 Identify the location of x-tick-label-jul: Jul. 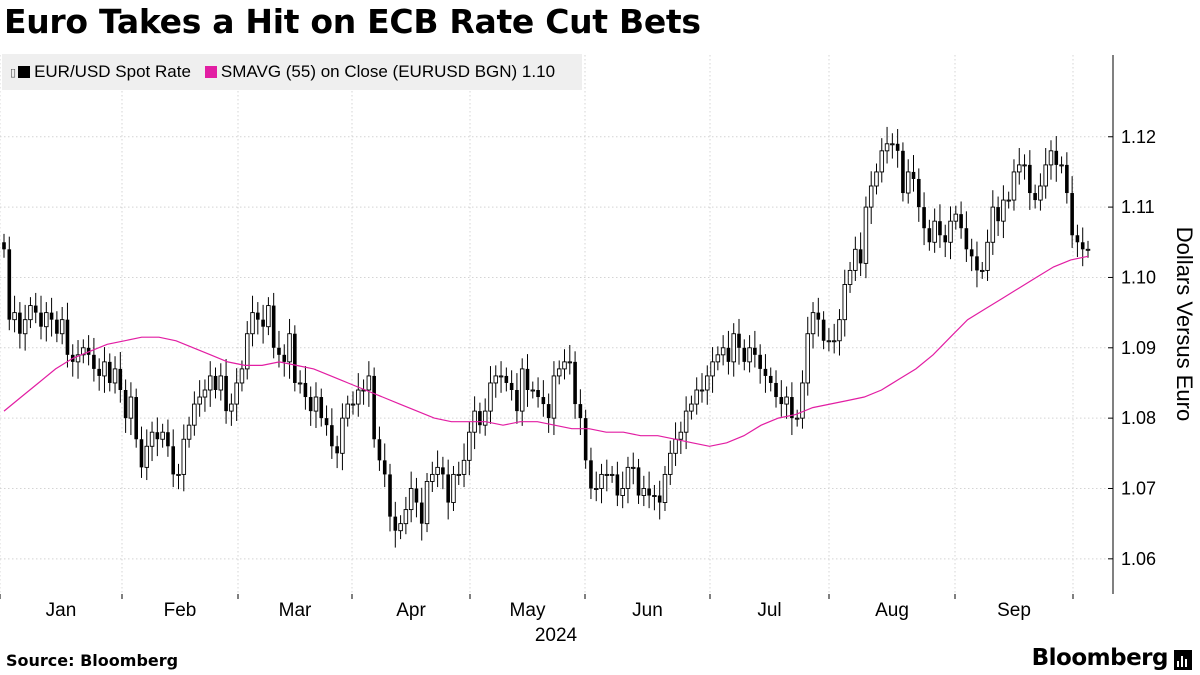
(769, 610).